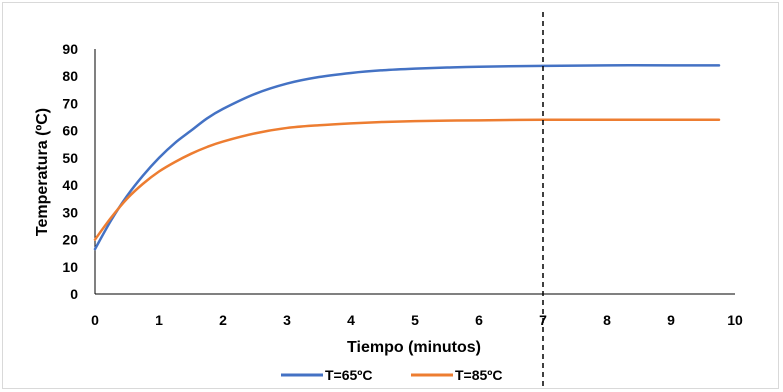 This screenshot has width=783, height=392. Describe the element at coordinates (287, 320) in the screenshot. I see `x-tick-label: 3` at that location.